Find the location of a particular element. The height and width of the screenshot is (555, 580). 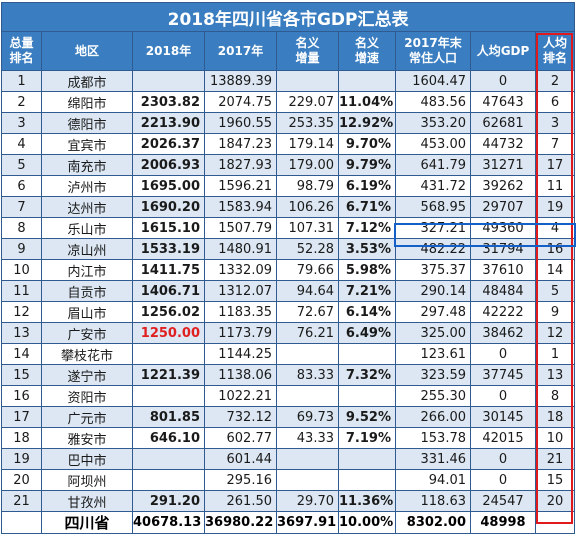

header-nominal-growth: 名义 增速 is located at coordinates (367, 51).